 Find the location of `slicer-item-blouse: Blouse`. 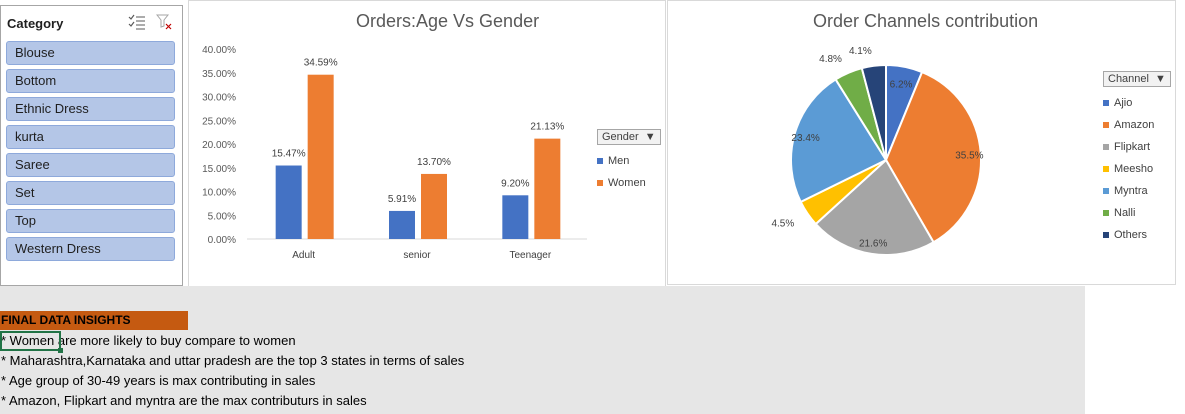

slicer-item-blouse: Blouse is located at coordinates (90, 53).